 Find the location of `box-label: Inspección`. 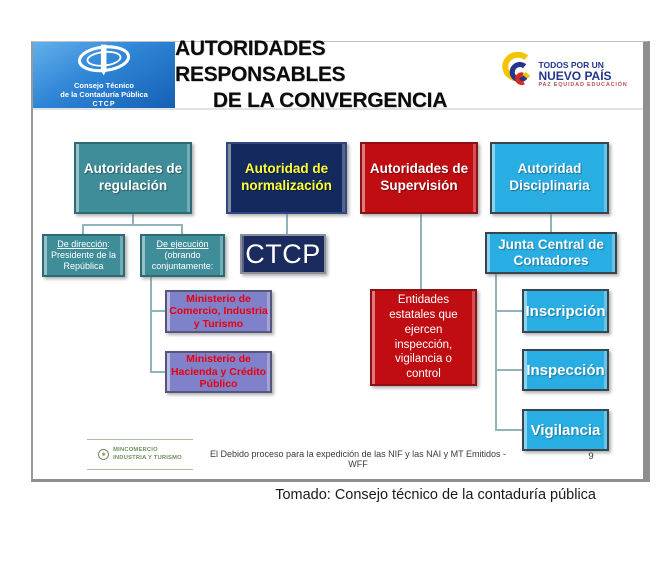

box-label: Inspección is located at coordinates (565, 370).